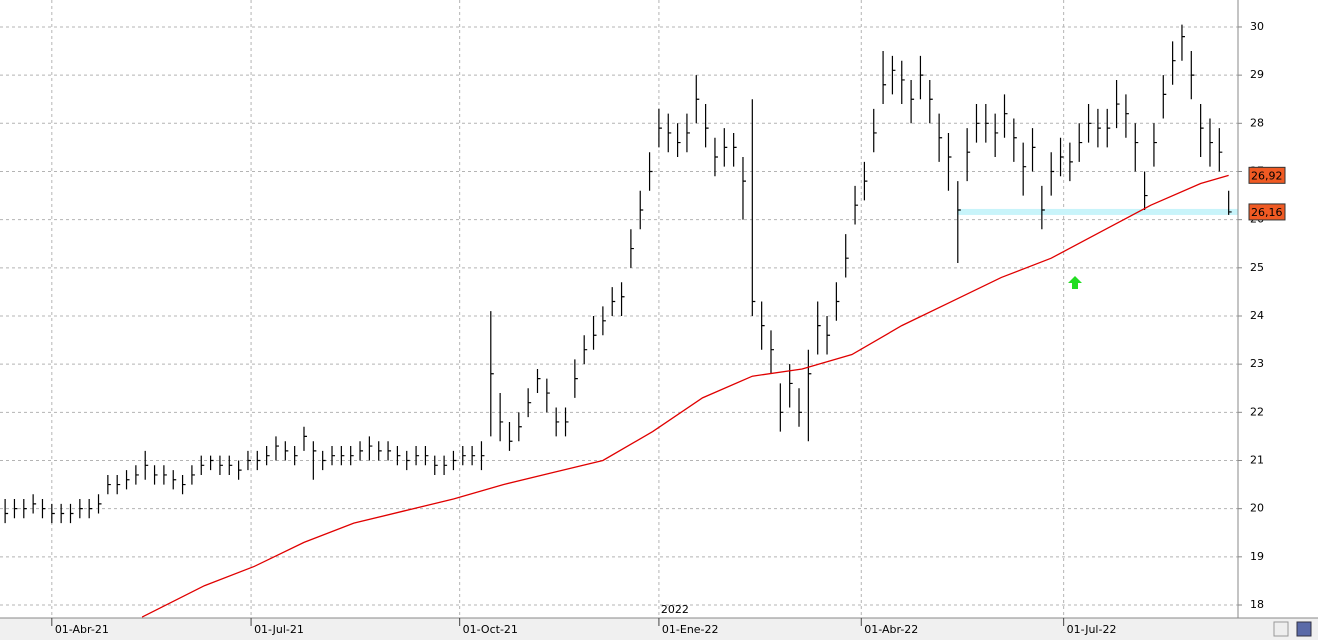  I want to click on price-label: 26,16, so click(1267, 212).